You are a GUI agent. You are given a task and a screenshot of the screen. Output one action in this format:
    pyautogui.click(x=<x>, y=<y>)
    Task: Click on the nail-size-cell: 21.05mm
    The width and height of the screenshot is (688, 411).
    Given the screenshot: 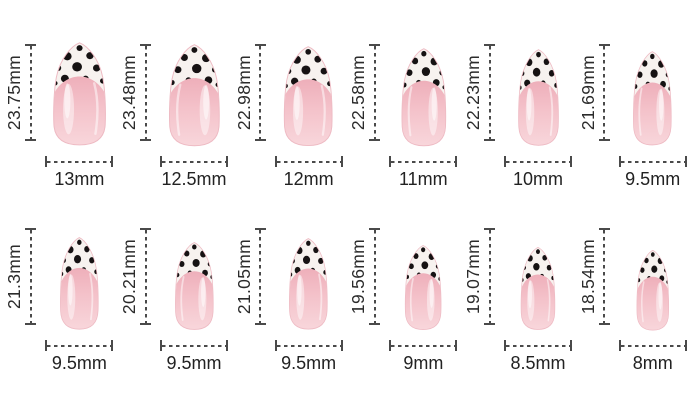 What is the action you would take?
    pyautogui.click(x=286, y=308)
    